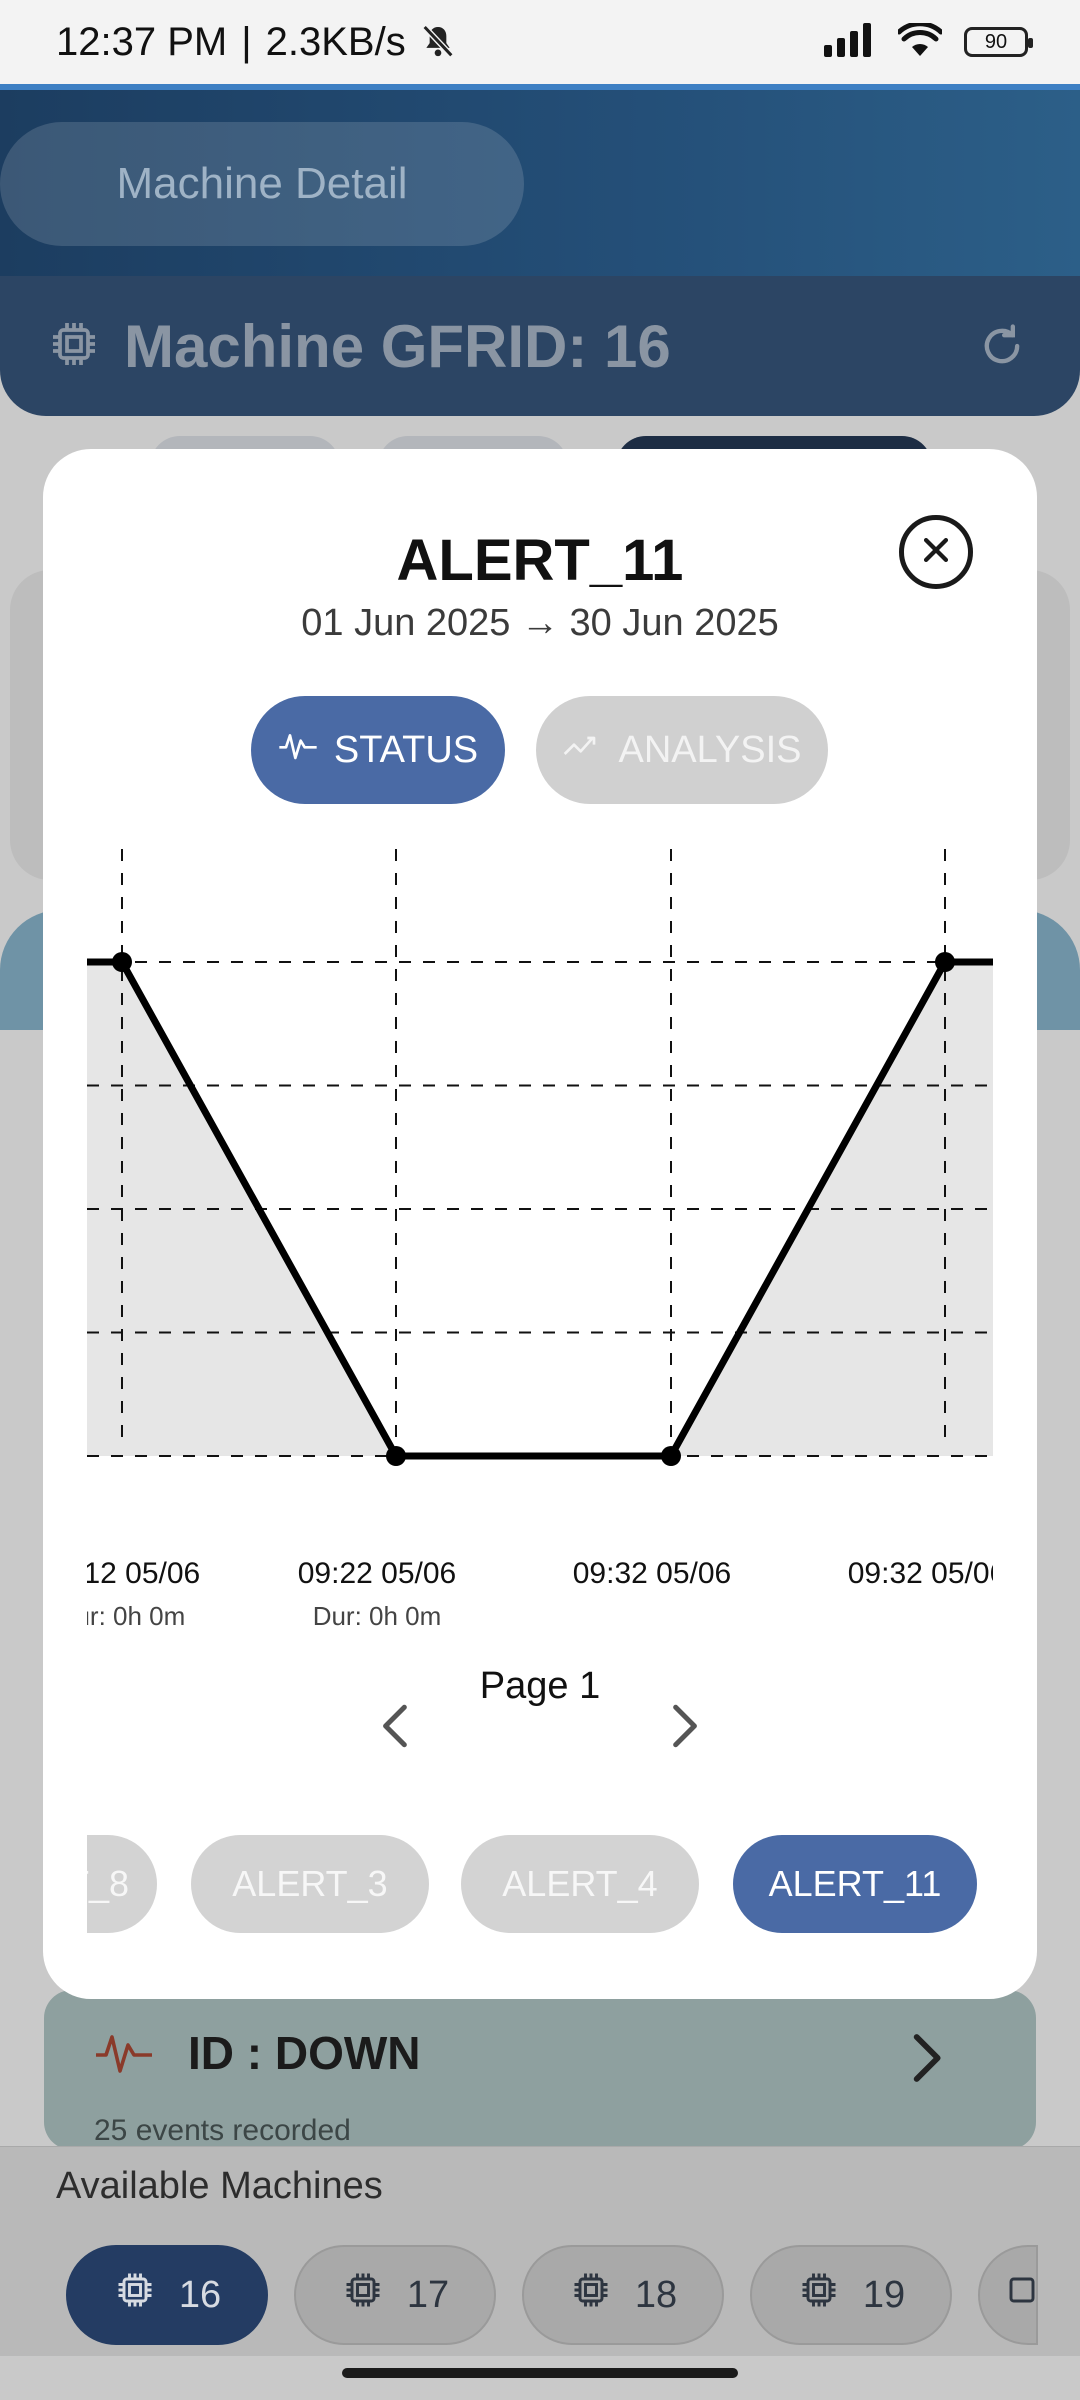  I want to click on machine-chip-label: 18, so click(656, 2294).